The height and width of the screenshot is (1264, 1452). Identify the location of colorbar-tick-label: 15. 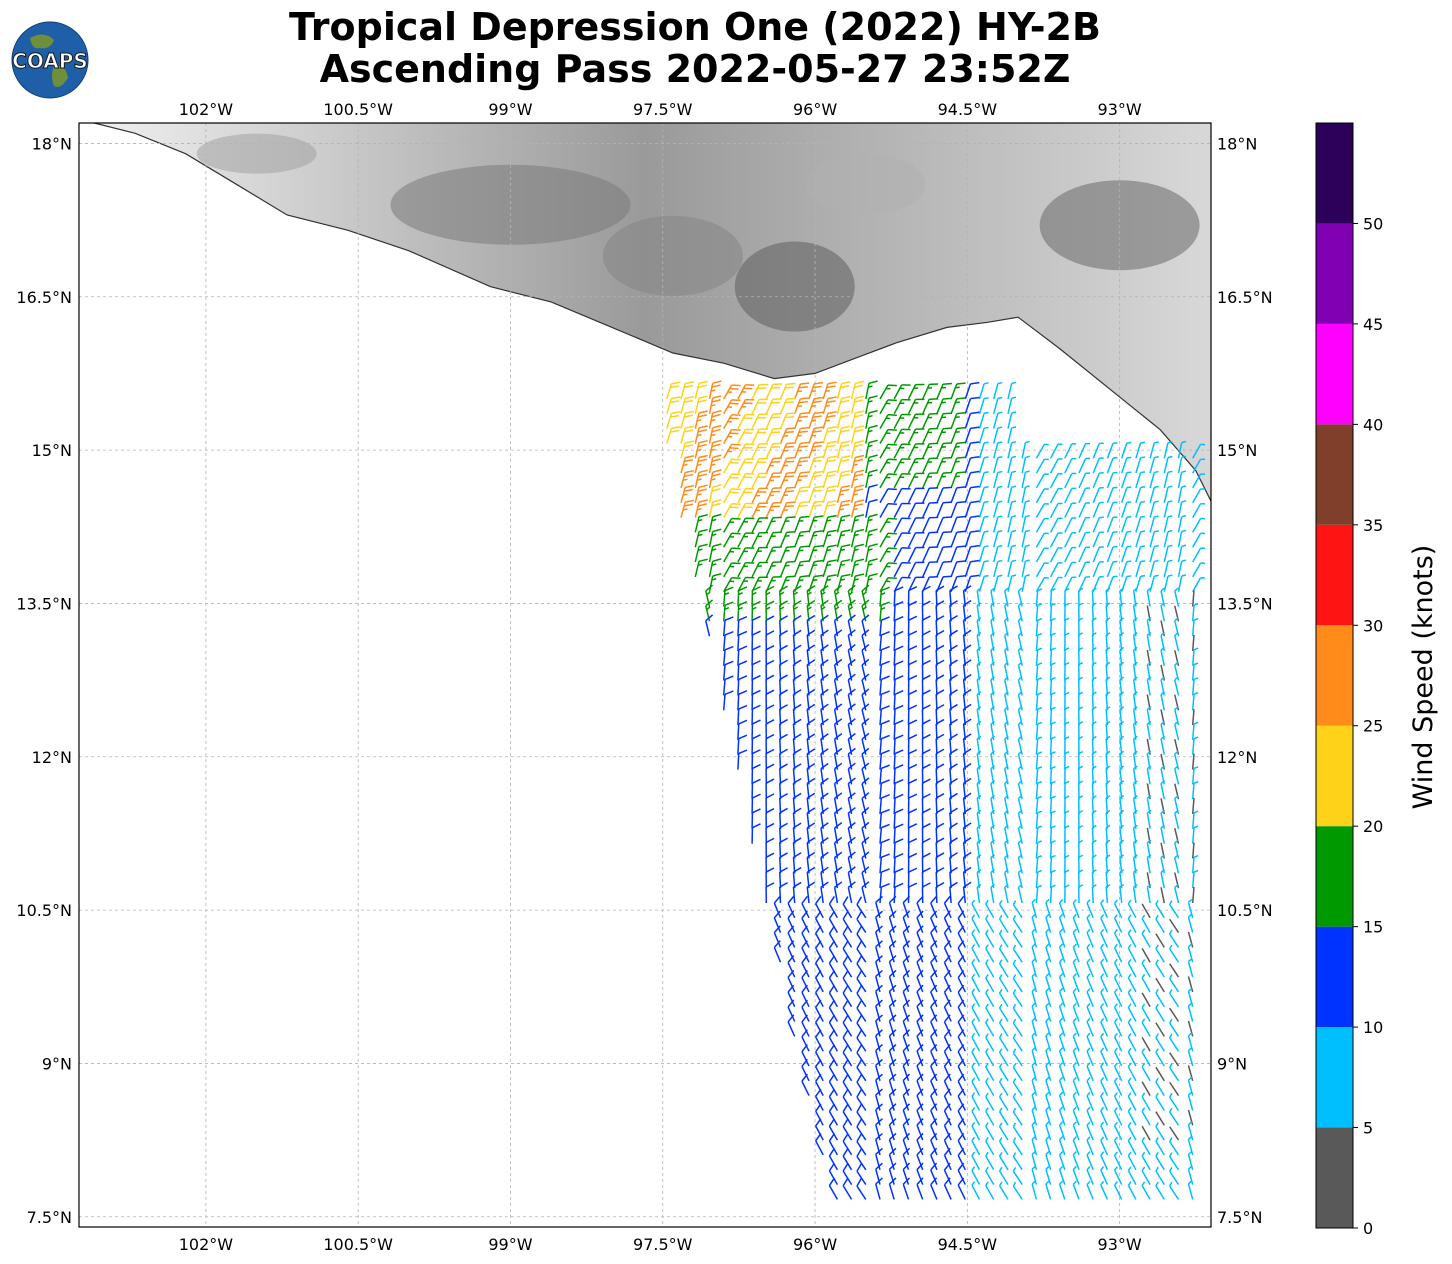
(1373, 927).